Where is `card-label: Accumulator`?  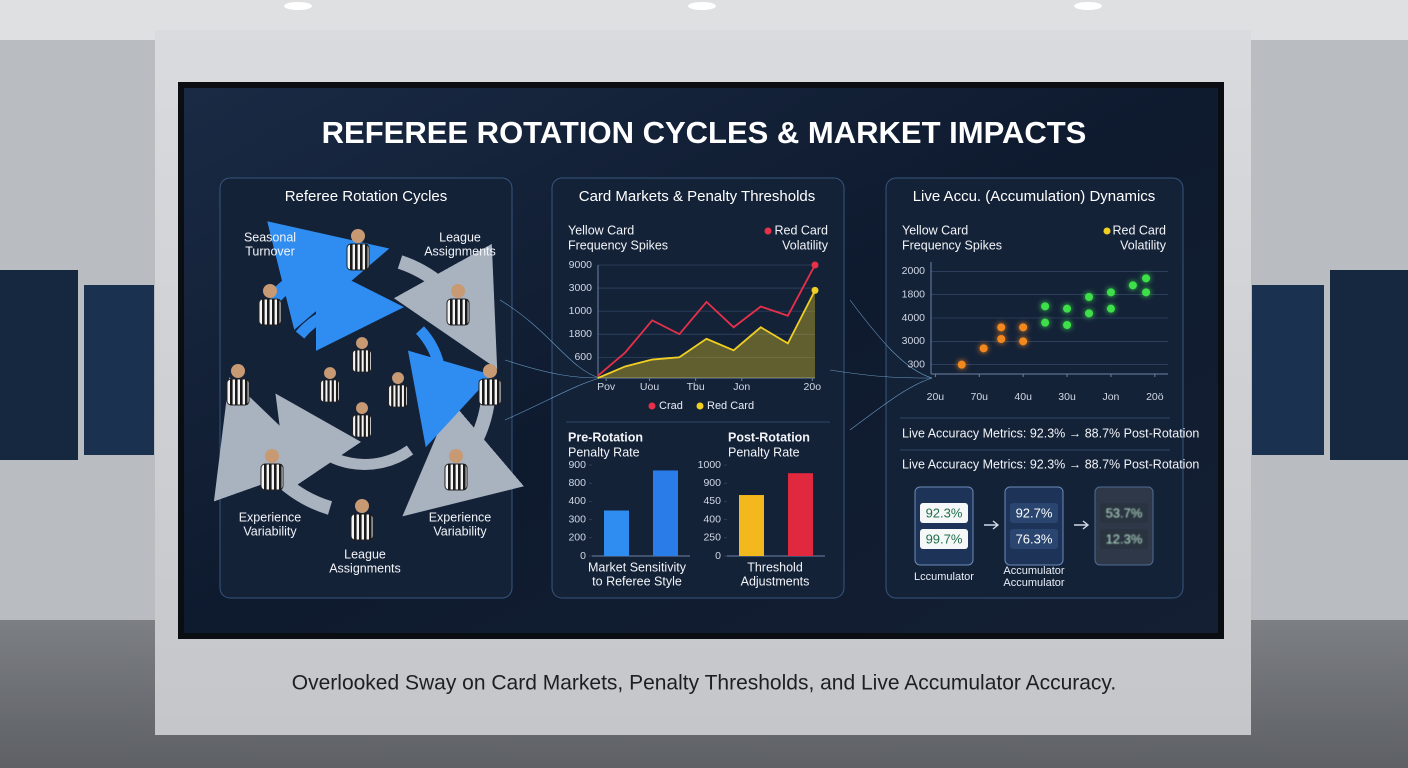 card-label: Accumulator is located at coordinates (1033, 583).